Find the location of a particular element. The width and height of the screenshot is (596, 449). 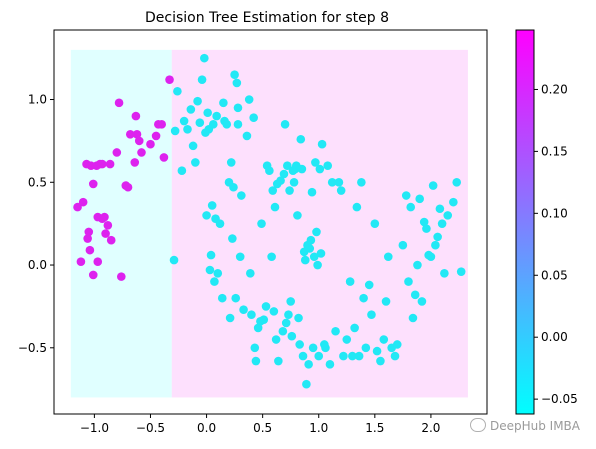

x-tick-label: −0.5 is located at coordinates (150, 428).